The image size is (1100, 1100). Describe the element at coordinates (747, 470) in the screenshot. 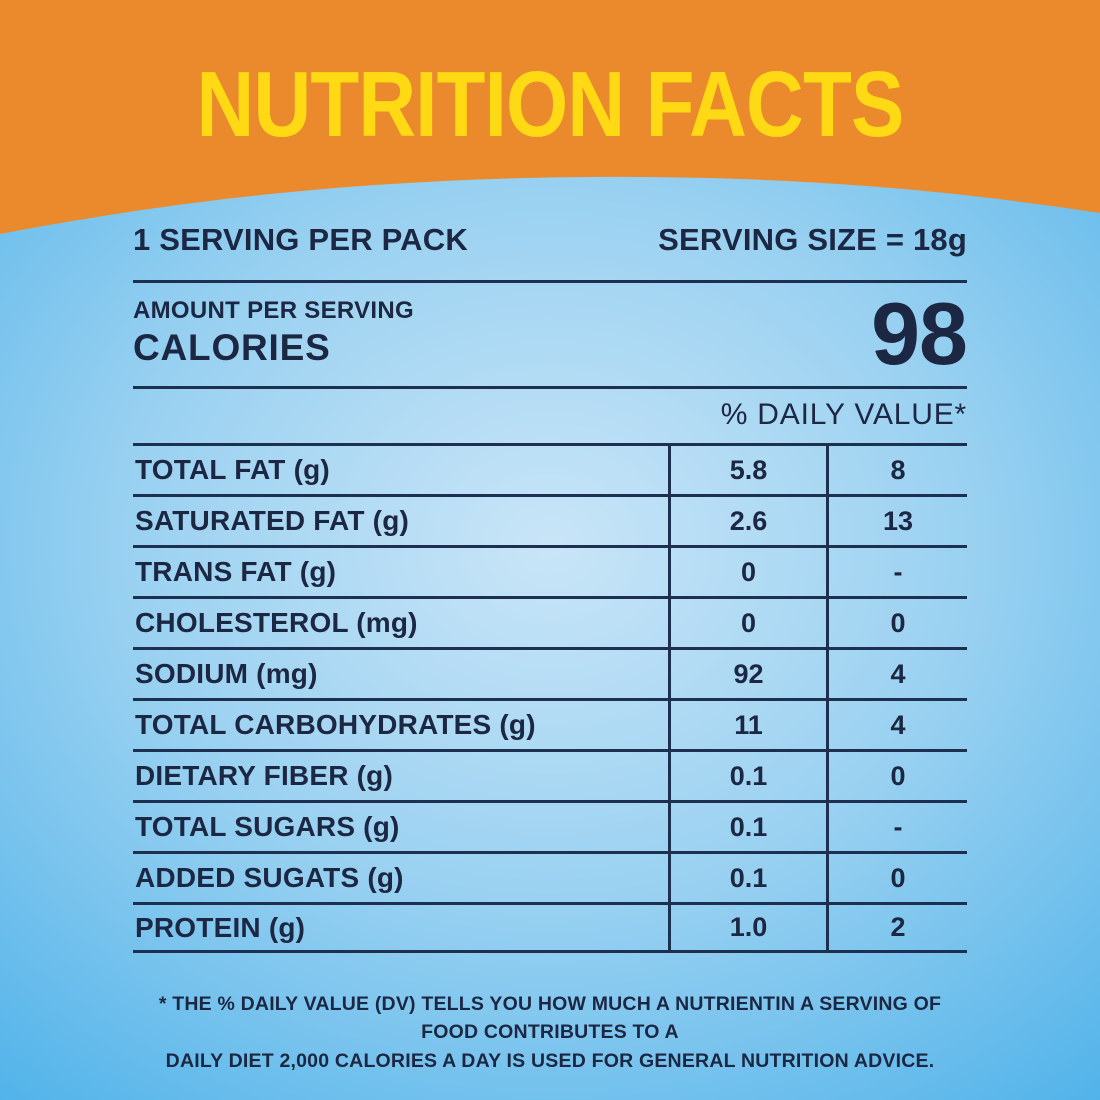

I see `nutrient-amount: 5.8` at that location.